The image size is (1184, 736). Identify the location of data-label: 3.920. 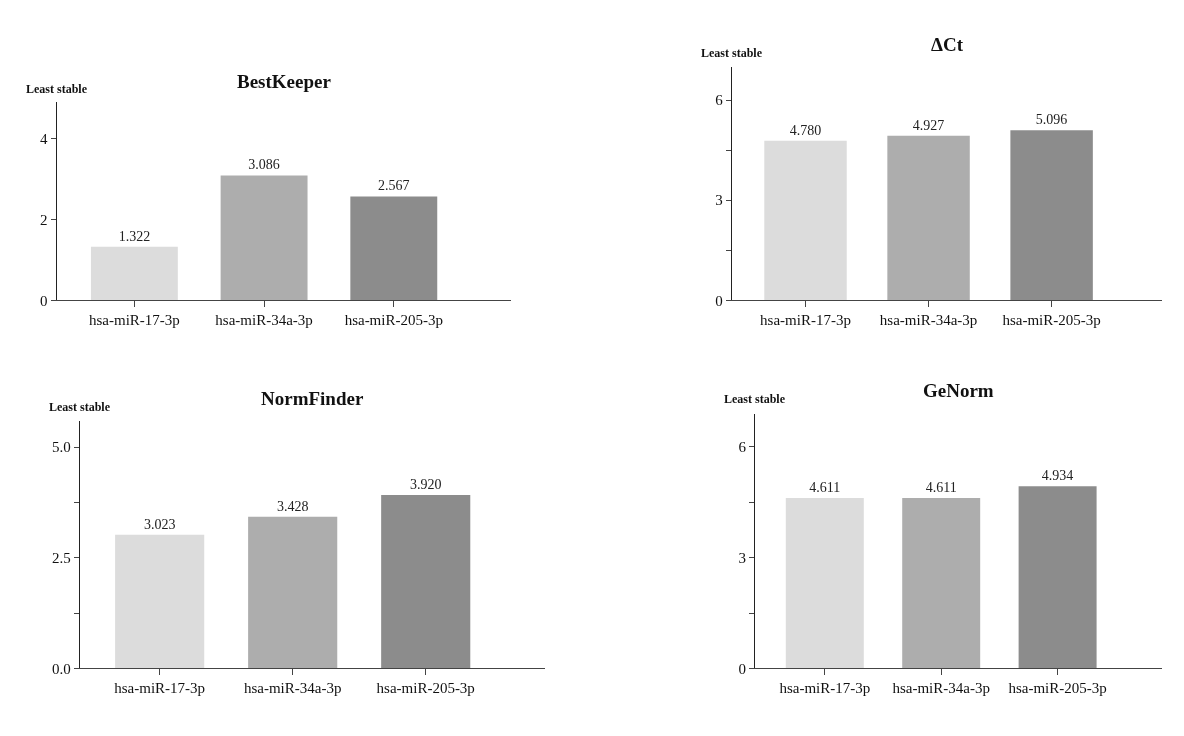
(425, 484).